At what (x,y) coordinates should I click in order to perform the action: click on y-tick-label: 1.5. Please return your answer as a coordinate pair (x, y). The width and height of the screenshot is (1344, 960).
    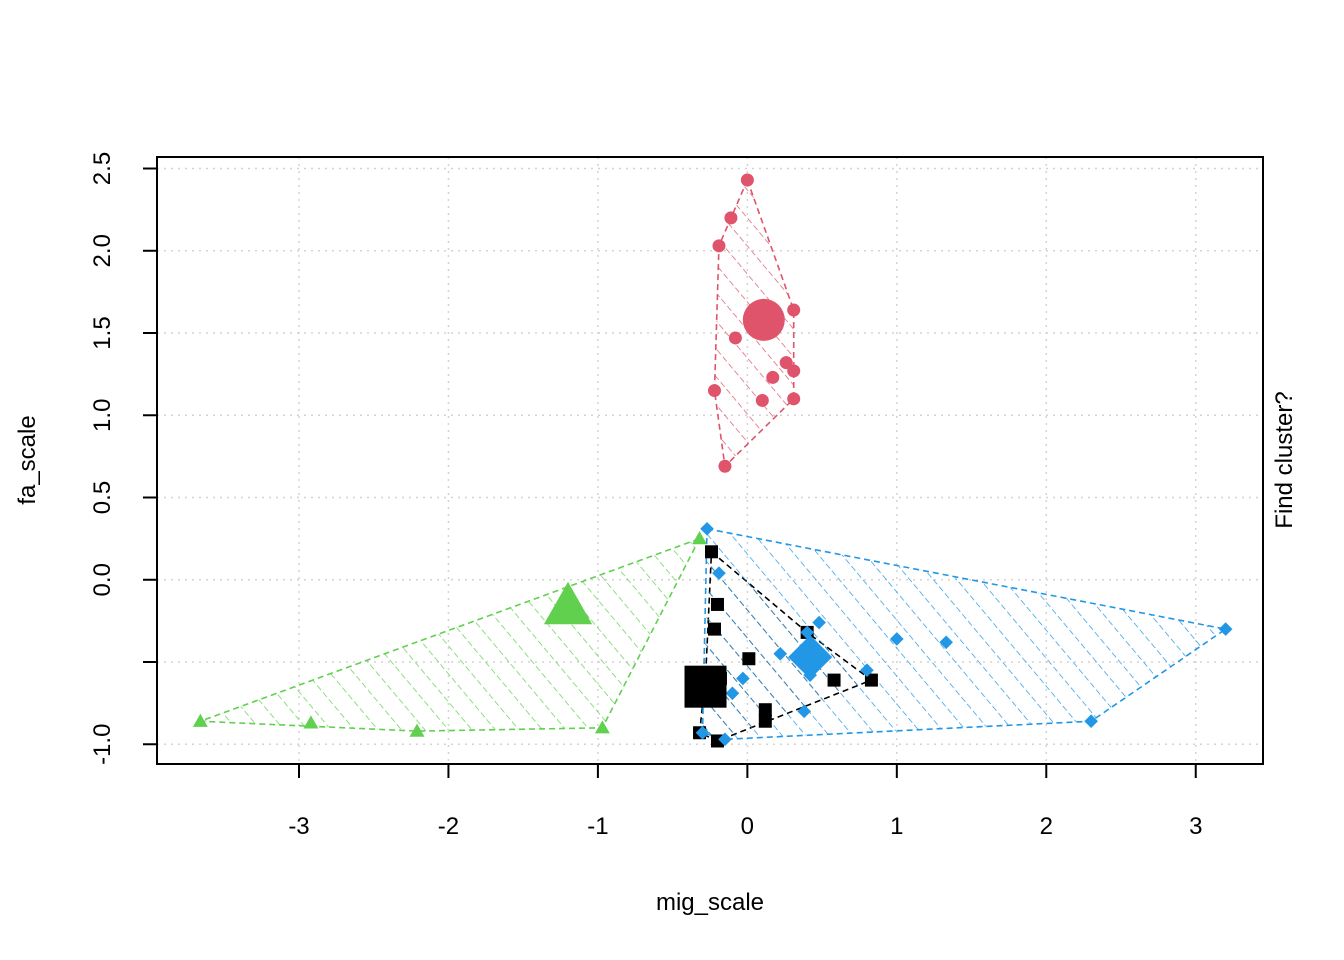
    Looking at the image, I should click on (102, 332).